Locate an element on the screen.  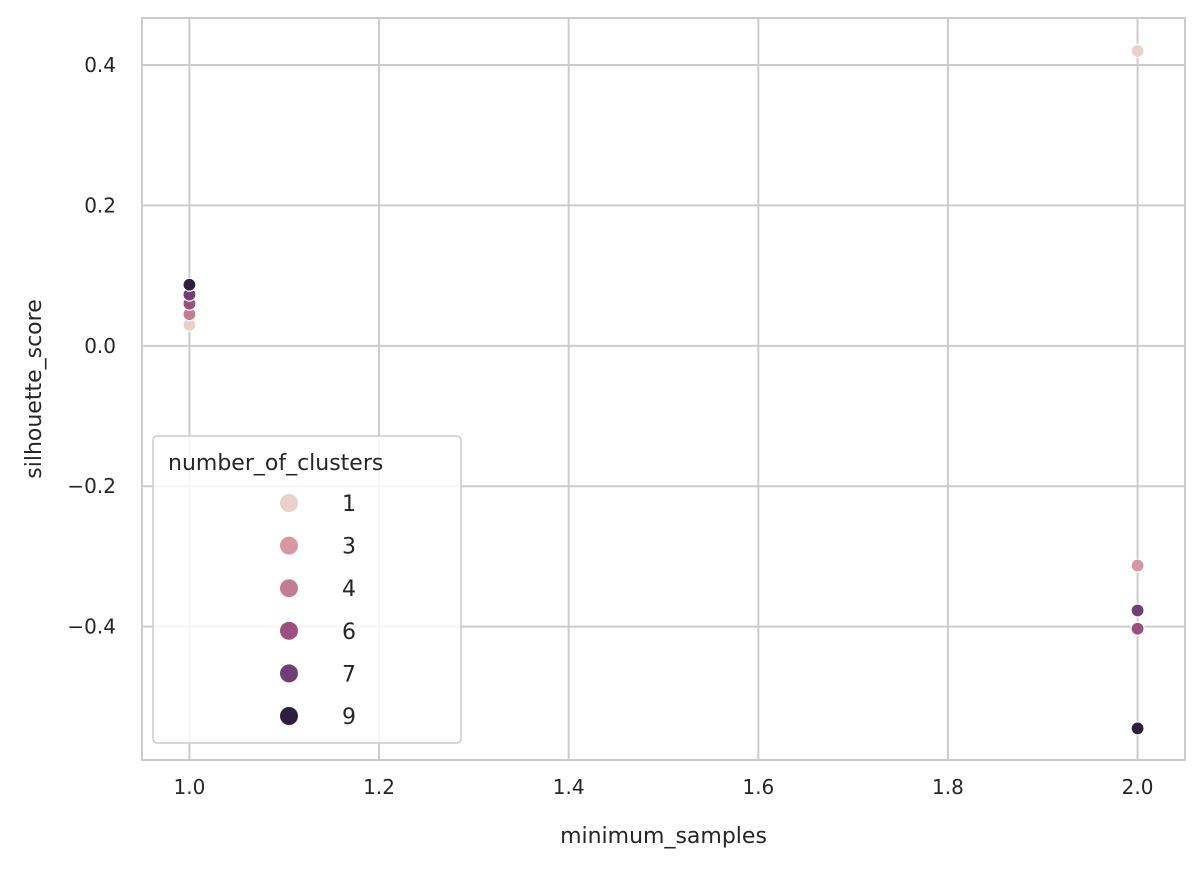
legend-entries: 1 3 4 6 7 9 is located at coordinates (318, 611).